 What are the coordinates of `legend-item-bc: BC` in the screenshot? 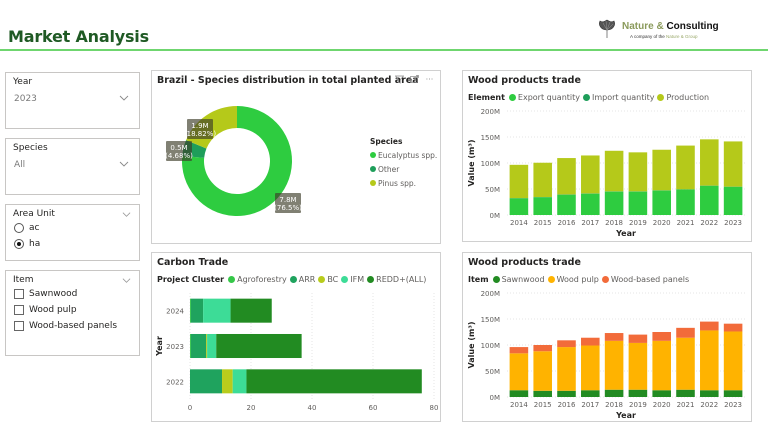 It's located at (328, 279).